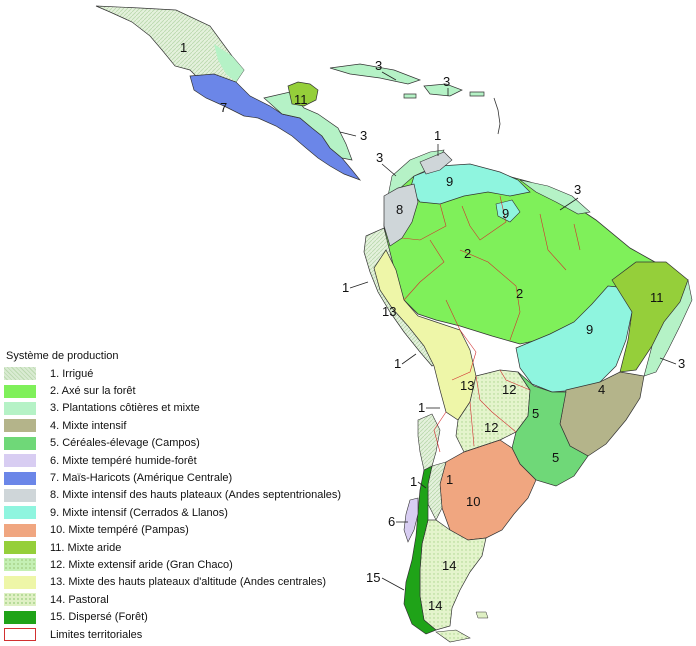  I want to click on region-central-coastal, so click(308, 126).